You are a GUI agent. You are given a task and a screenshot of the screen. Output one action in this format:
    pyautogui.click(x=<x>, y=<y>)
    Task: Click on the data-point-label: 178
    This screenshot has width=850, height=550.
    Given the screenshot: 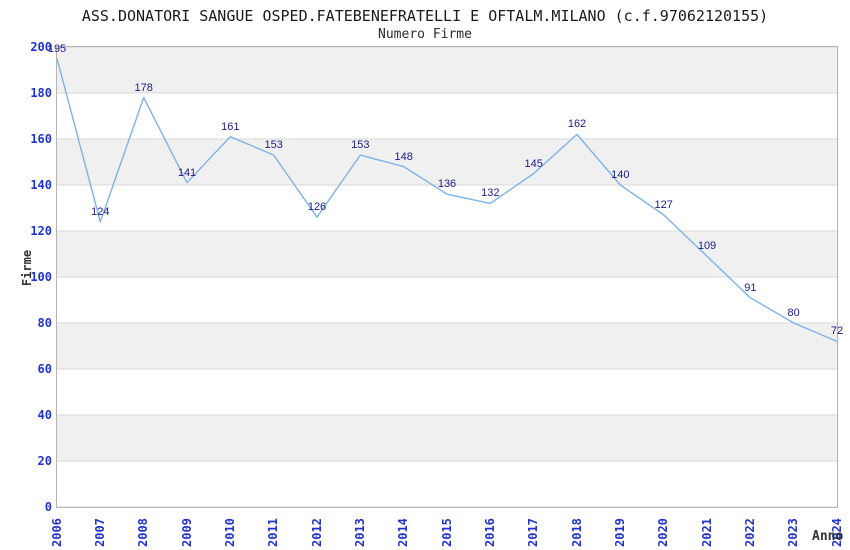 What is the action you would take?
    pyautogui.click(x=143, y=87)
    